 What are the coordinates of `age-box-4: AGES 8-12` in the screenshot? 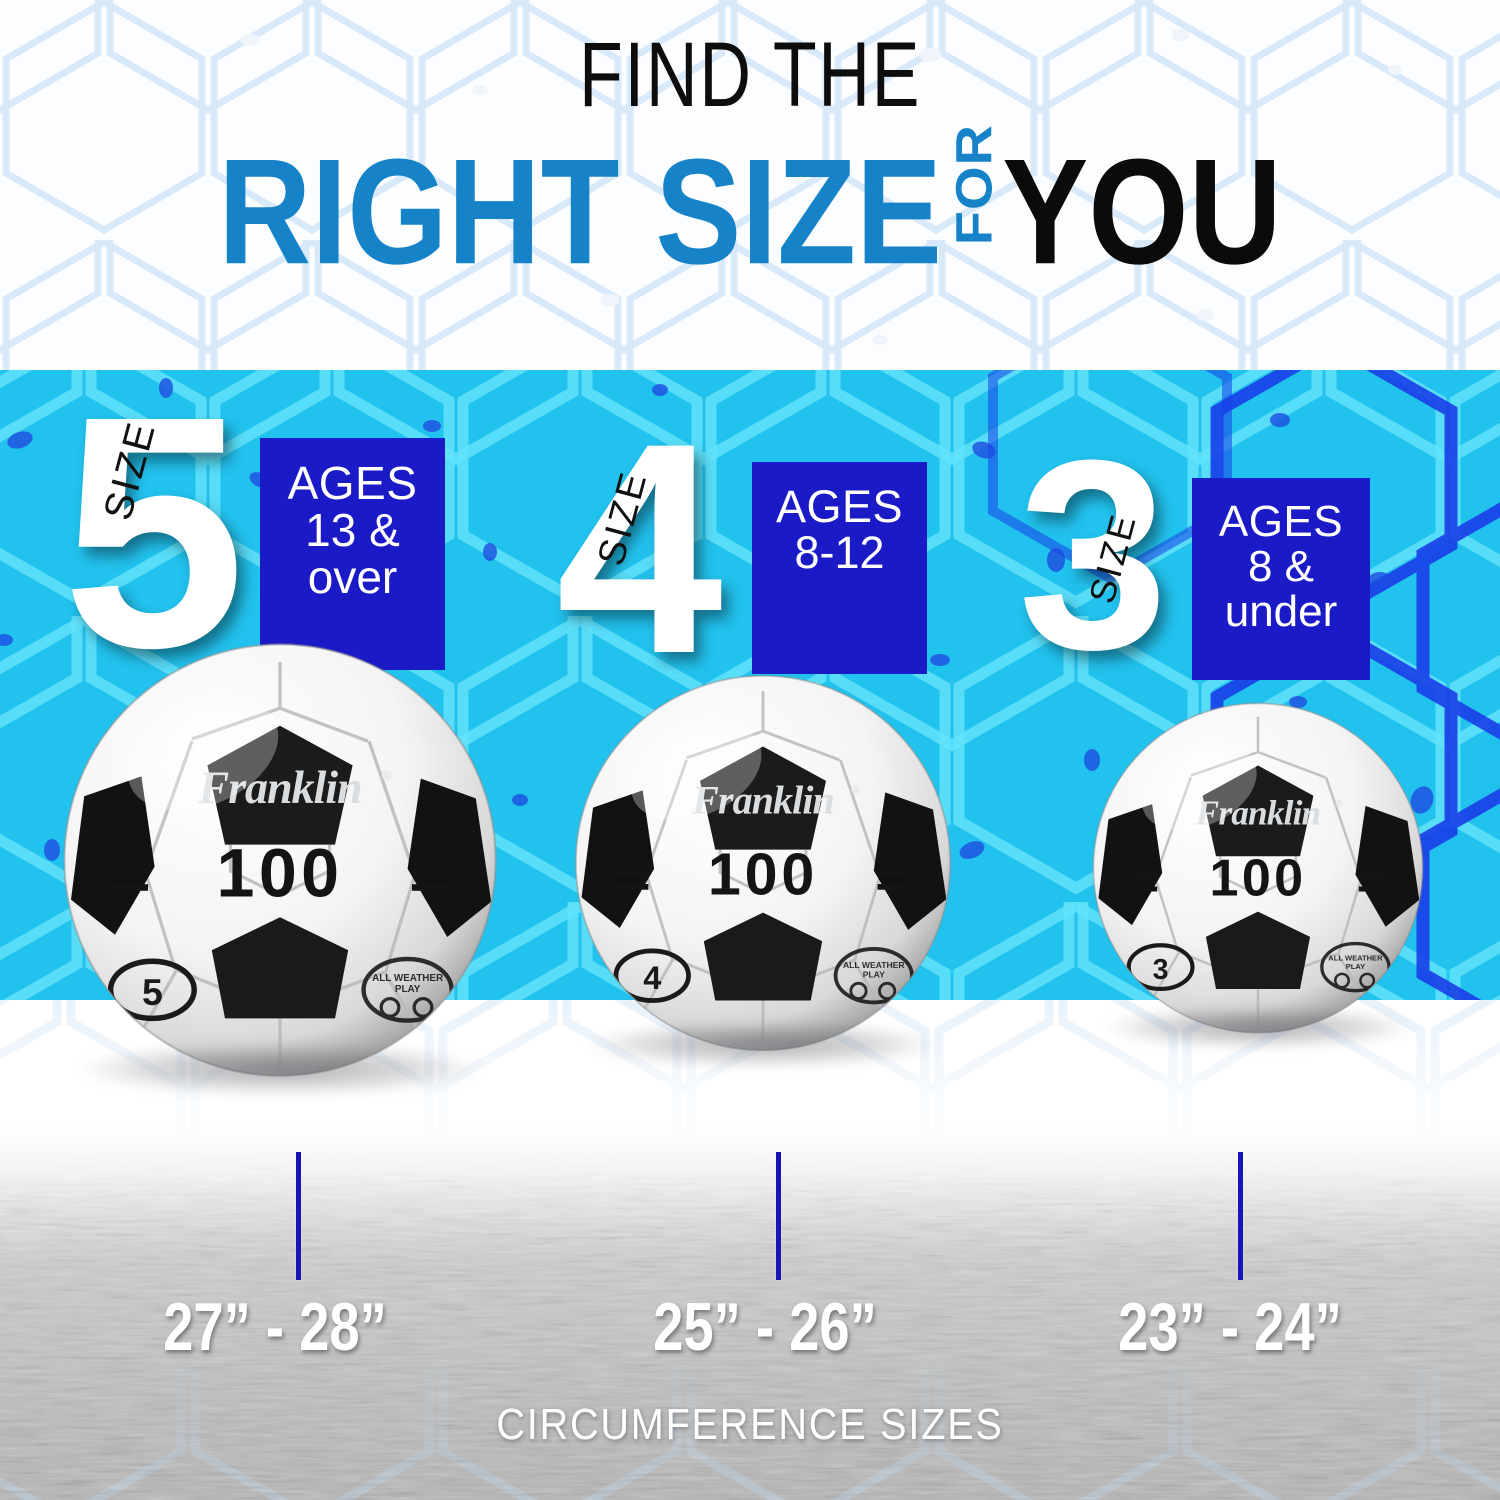 It's located at (839, 568).